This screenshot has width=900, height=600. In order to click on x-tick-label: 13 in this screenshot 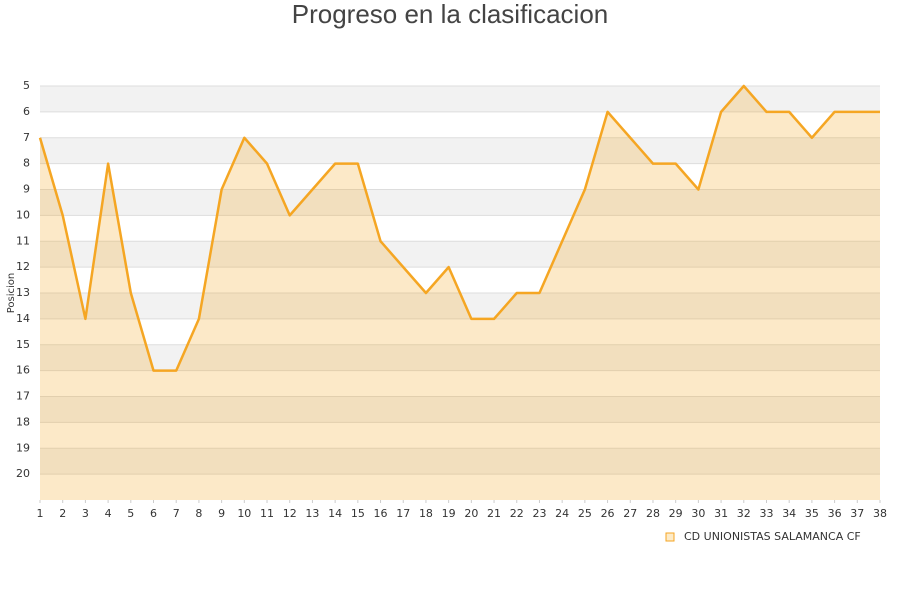, I will do `click(312, 513)`.